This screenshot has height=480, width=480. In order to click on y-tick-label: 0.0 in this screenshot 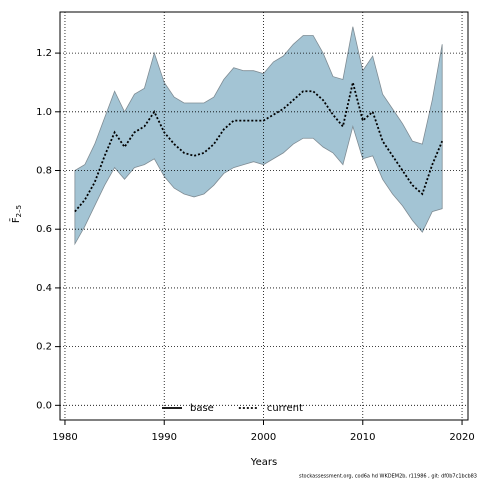, I will do `click(44, 405)`.